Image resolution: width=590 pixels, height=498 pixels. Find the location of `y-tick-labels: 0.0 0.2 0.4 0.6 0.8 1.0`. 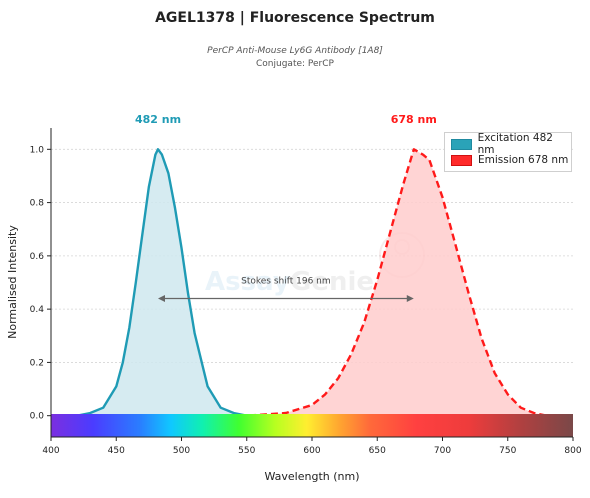

y-tick-labels: 0.0 0.2 0.4 0.6 0.8 1.0 is located at coordinates (40, 283).